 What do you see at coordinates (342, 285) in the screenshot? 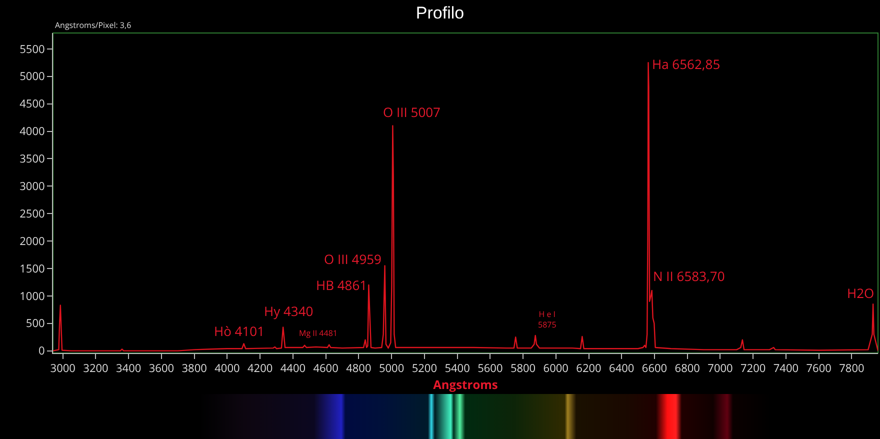
I see `annotation: HB 4861` at bounding box center [342, 285].